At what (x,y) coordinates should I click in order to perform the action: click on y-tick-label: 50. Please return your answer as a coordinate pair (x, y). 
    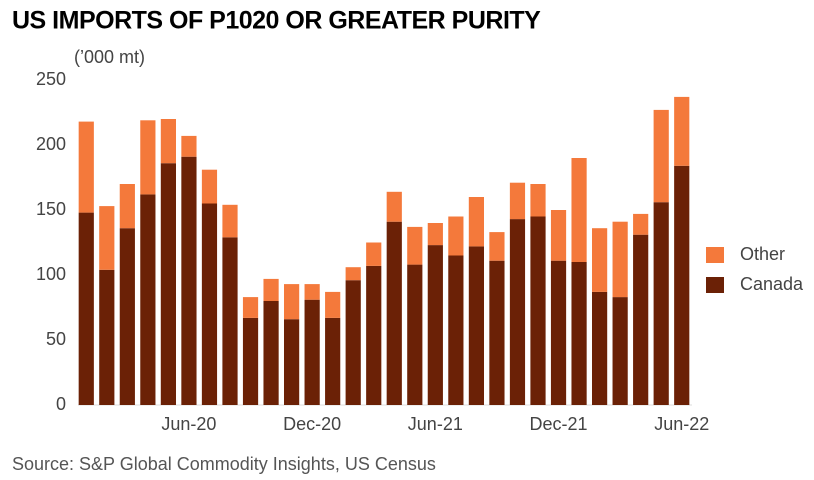
    Looking at the image, I should click on (56, 339).